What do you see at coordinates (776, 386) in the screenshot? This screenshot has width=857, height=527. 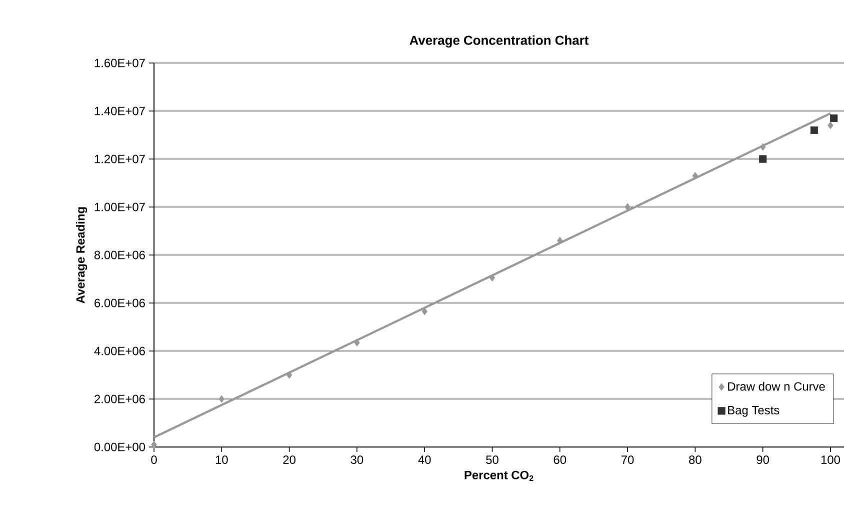 I see `legend-label: Draw dow n Curve` at bounding box center [776, 386].